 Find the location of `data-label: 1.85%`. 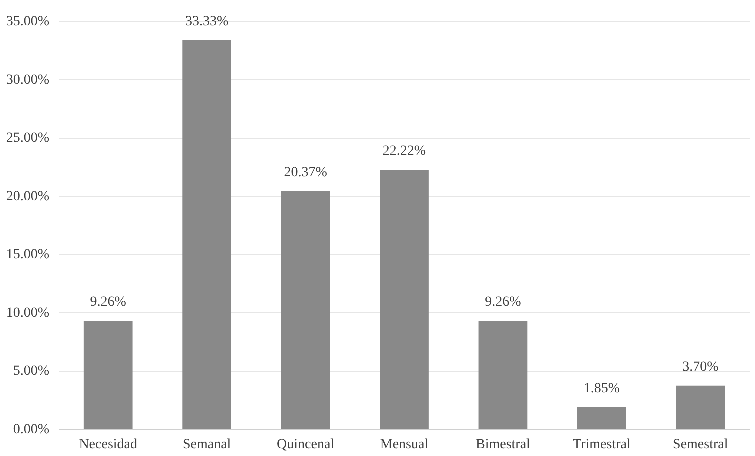

data-label: 1.85% is located at coordinates (602, 388).